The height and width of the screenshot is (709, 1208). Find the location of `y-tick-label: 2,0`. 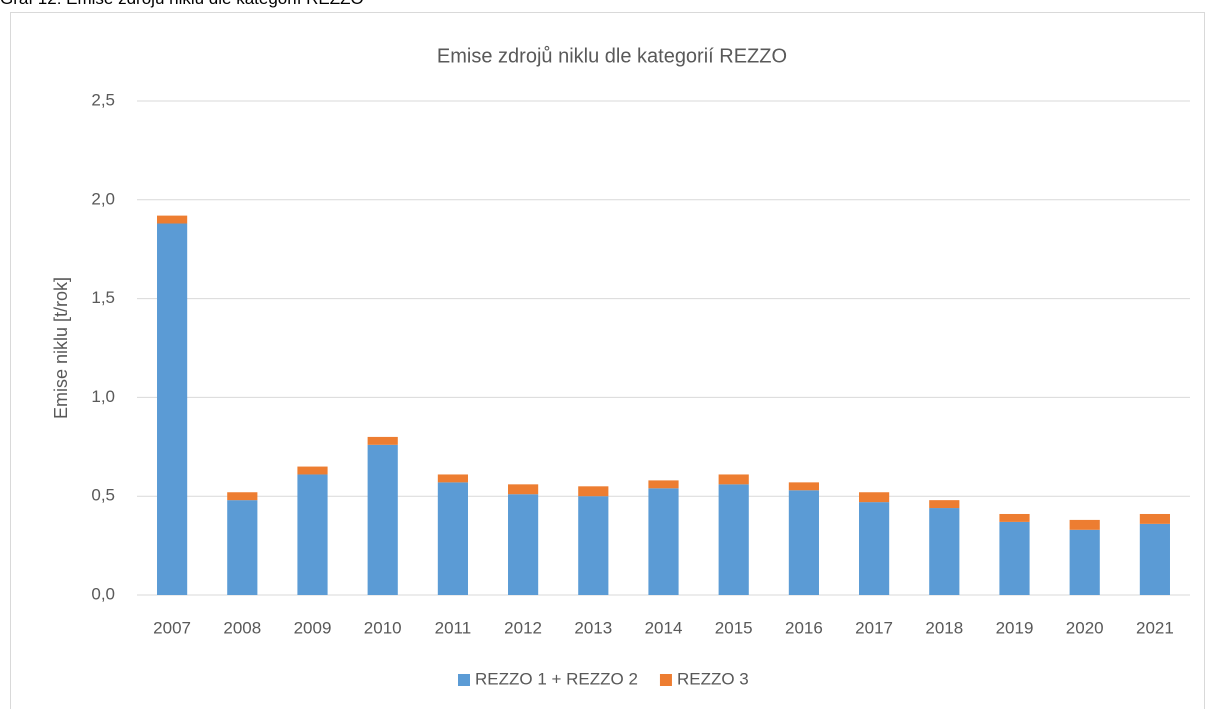

y-tick-label: 2,0 is located at coordinates (103, 198).